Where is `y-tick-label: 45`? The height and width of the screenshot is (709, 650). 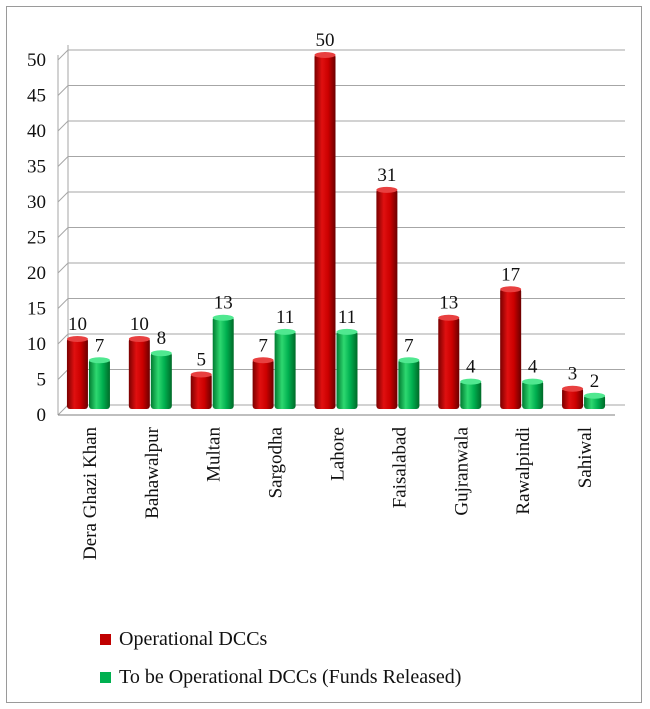 y-tick-label: 45 is located at coordinates (36, 96).